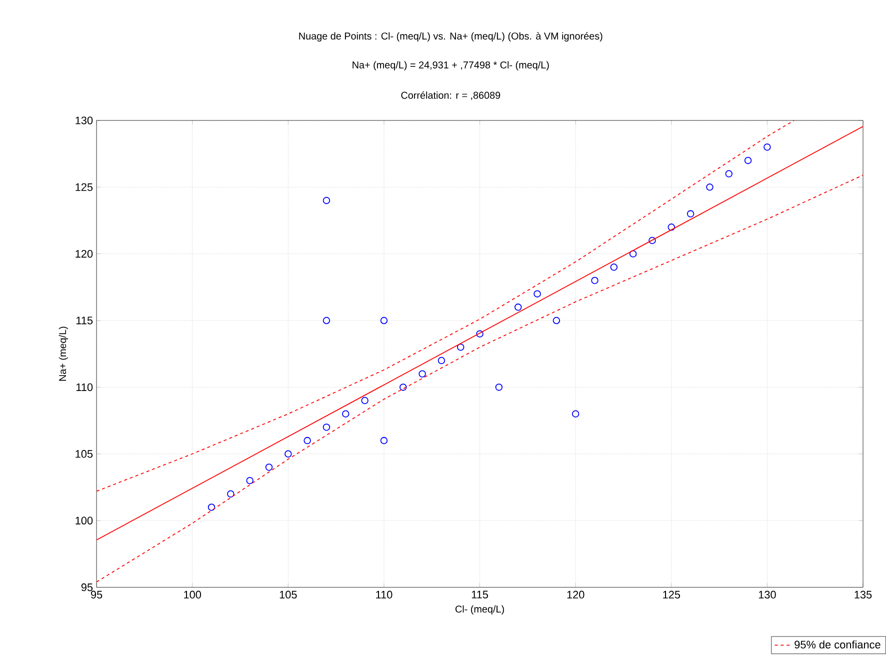 The width and height of the screenshot is (886, 664). Describe the element at coordinates (837, 644) in the screenshot. I see `legend-label: 95% de confiance` at that location.